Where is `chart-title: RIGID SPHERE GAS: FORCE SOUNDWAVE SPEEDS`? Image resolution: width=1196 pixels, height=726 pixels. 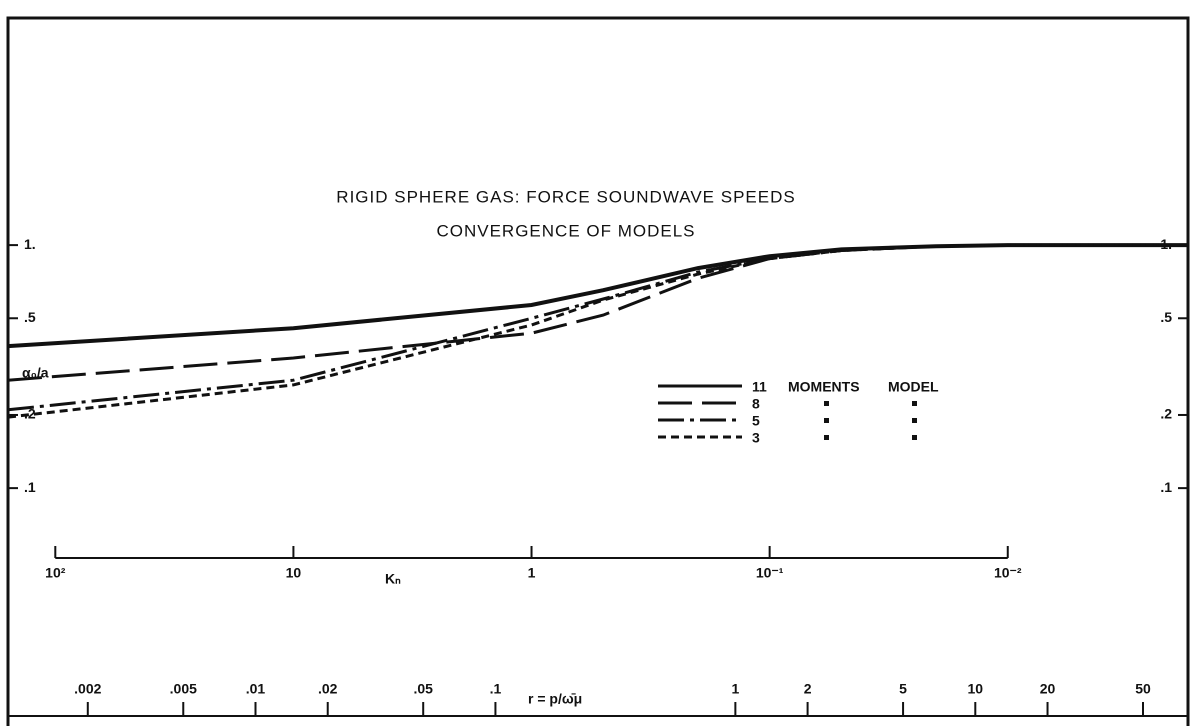
chart-title: RIGID SPHERE GAS: FORCE SOUNDWAVE SPEEDS is located at coordinates (565, 196).